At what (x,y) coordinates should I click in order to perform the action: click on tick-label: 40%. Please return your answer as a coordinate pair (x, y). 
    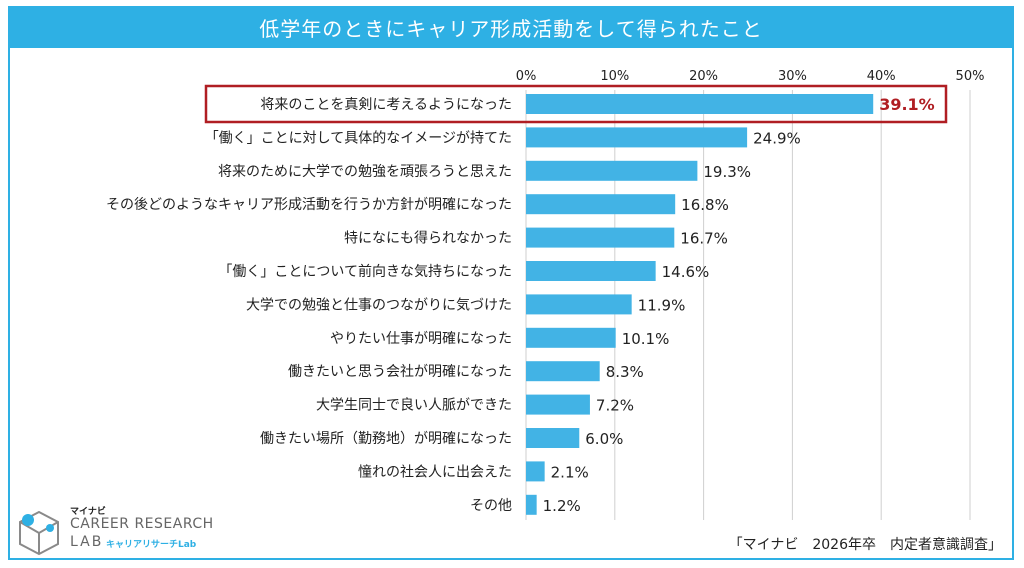
    Looking at the image, I should click on (881, 76).